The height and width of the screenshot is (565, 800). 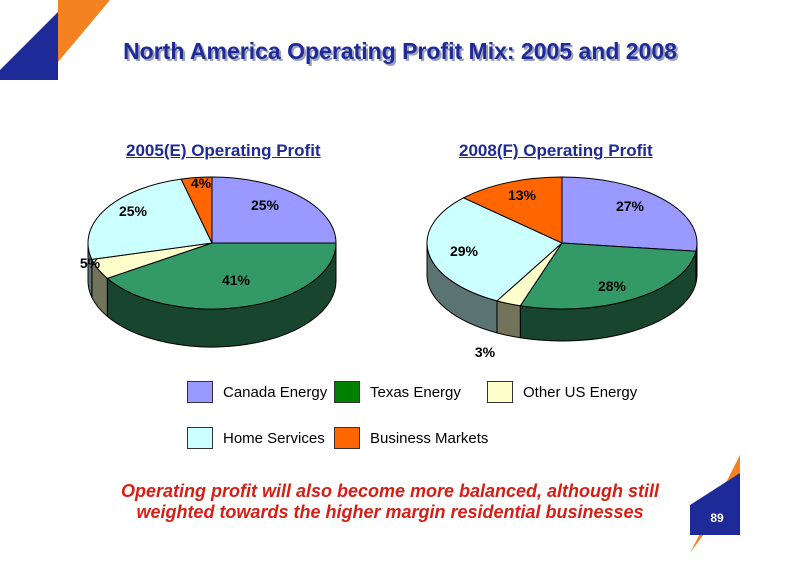 I want to click on pie-label-texas-energy: 28%, so click(x=612, y=286).